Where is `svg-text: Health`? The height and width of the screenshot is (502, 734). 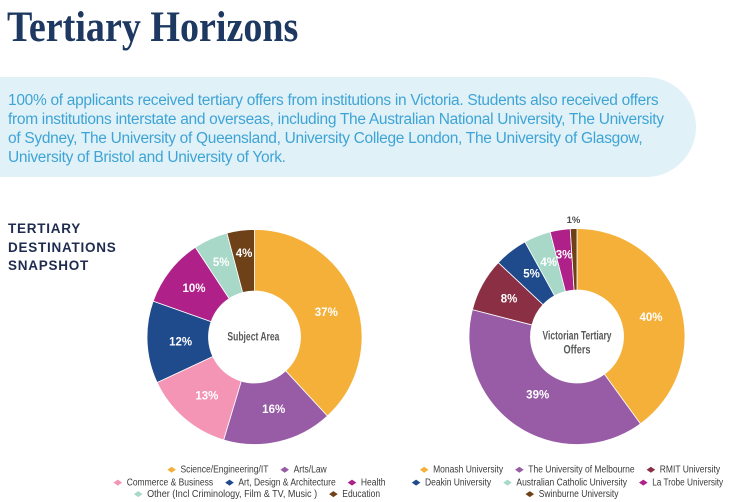 svg-text: Health is located at coordinates (373, 483).